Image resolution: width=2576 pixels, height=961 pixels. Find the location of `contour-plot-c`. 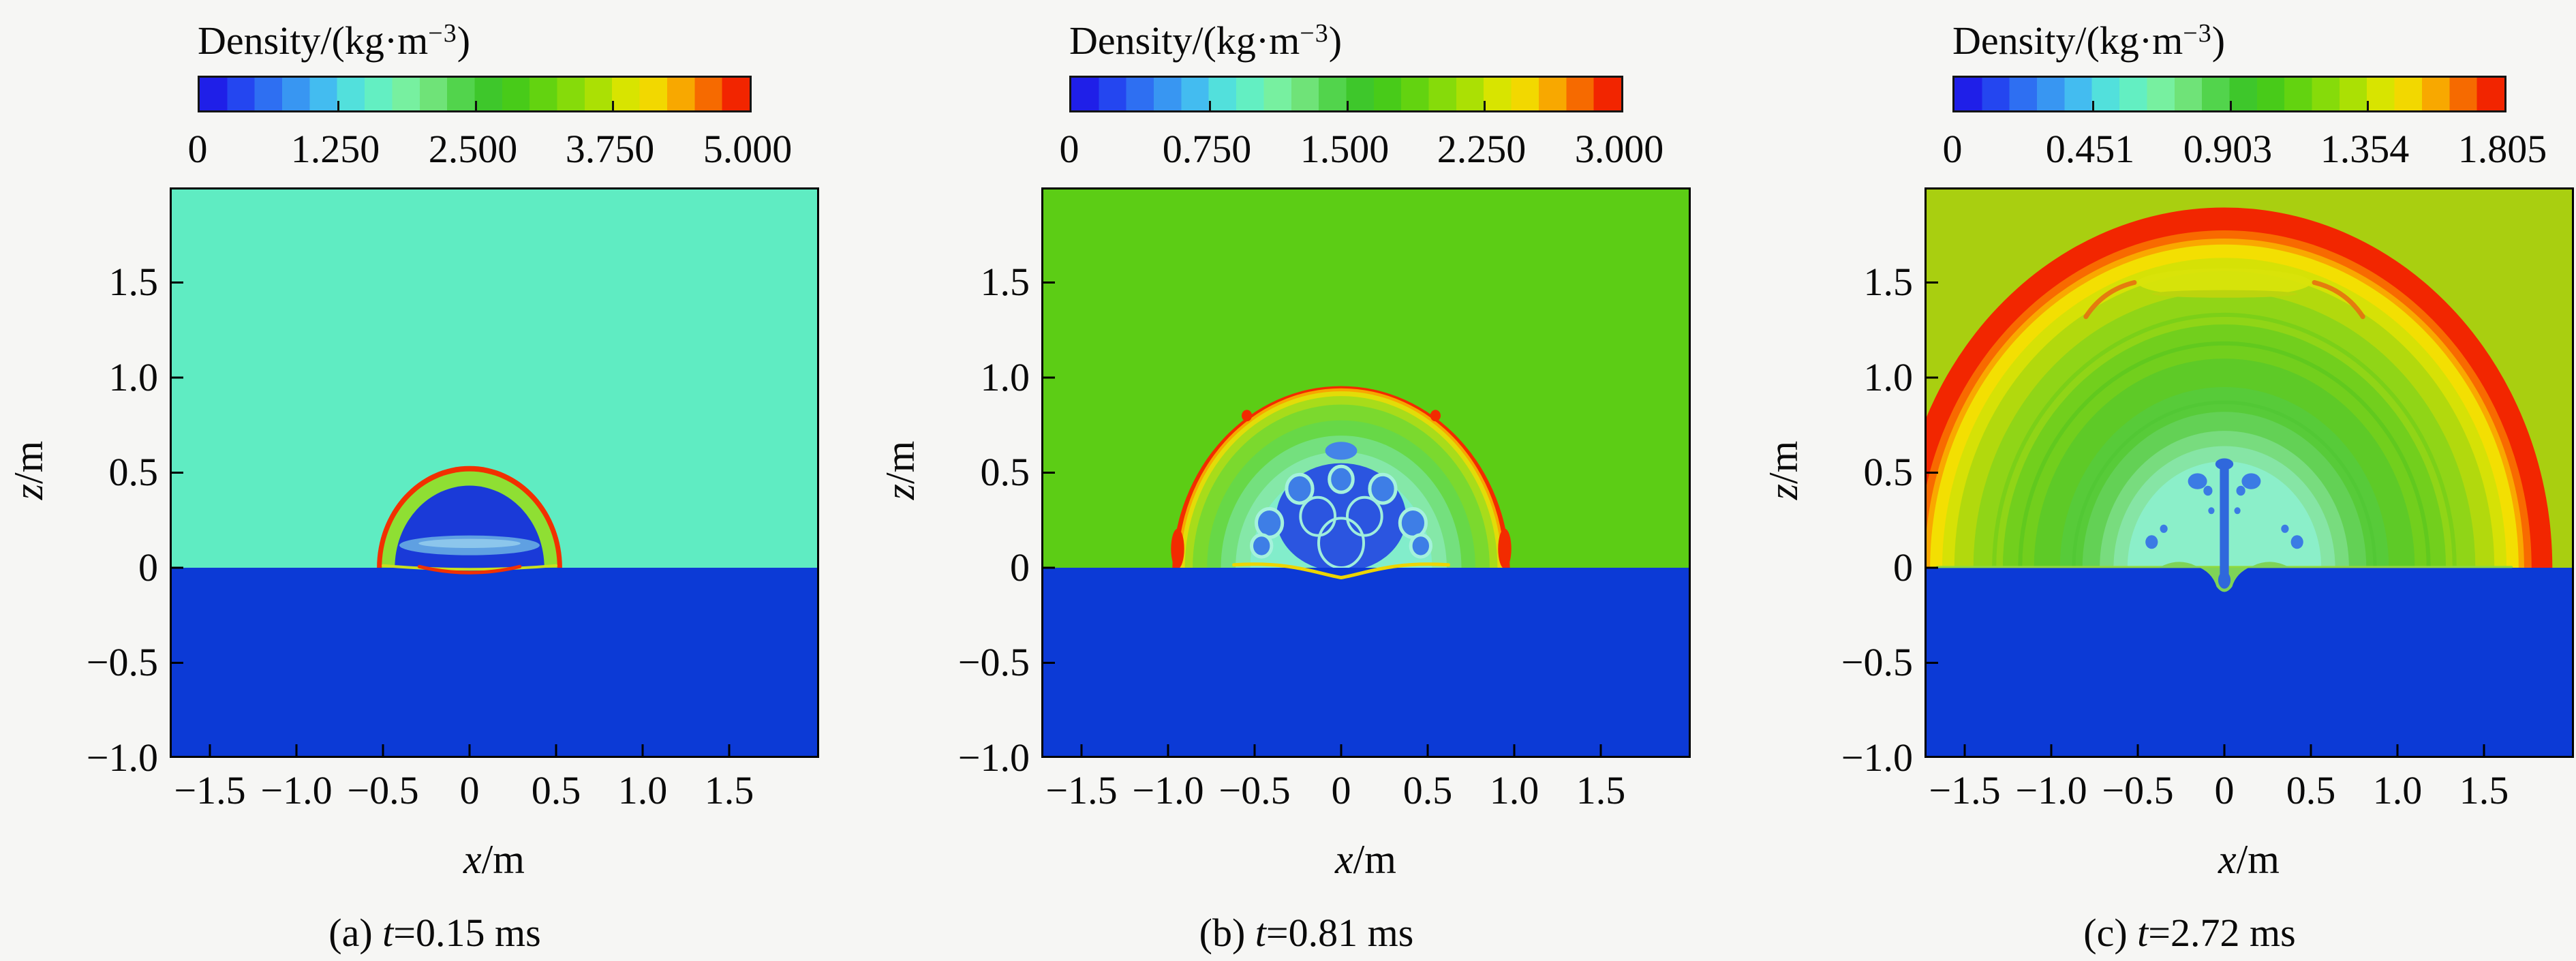

contour-plot-c is located at coordinates (2249, 472).